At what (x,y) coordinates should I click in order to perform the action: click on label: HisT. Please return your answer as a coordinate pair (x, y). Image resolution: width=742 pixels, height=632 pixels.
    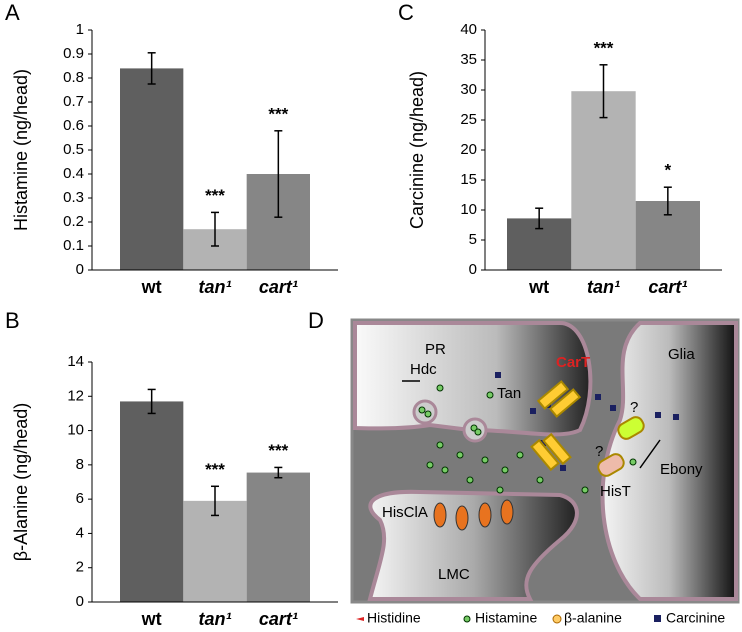
    Looking at the image, I should click on (615, 491).